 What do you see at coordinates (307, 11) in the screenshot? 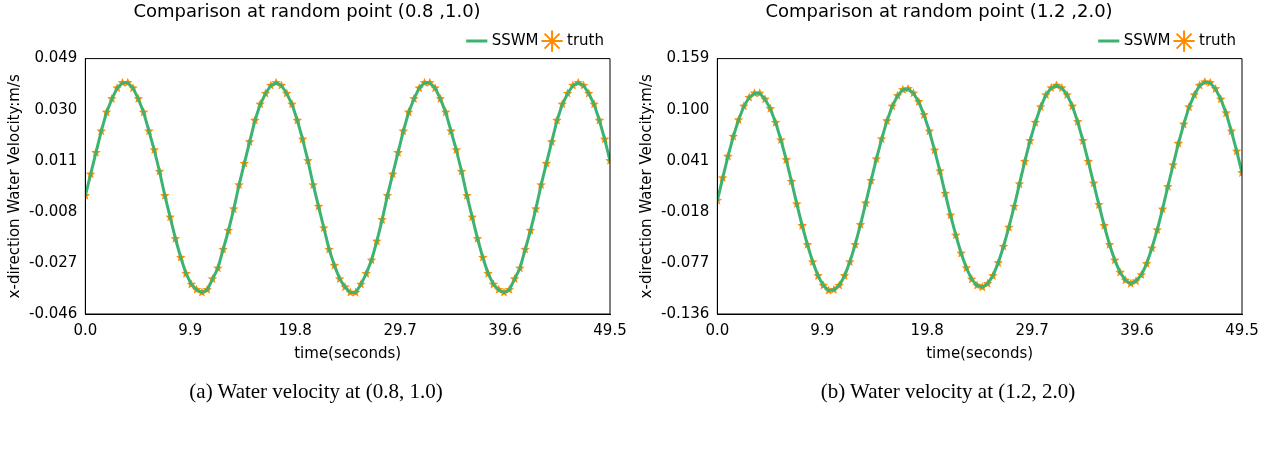
I see `chart-title: Comparison at random point (0.8 ,1.0)` at bounding box center [307, 11].